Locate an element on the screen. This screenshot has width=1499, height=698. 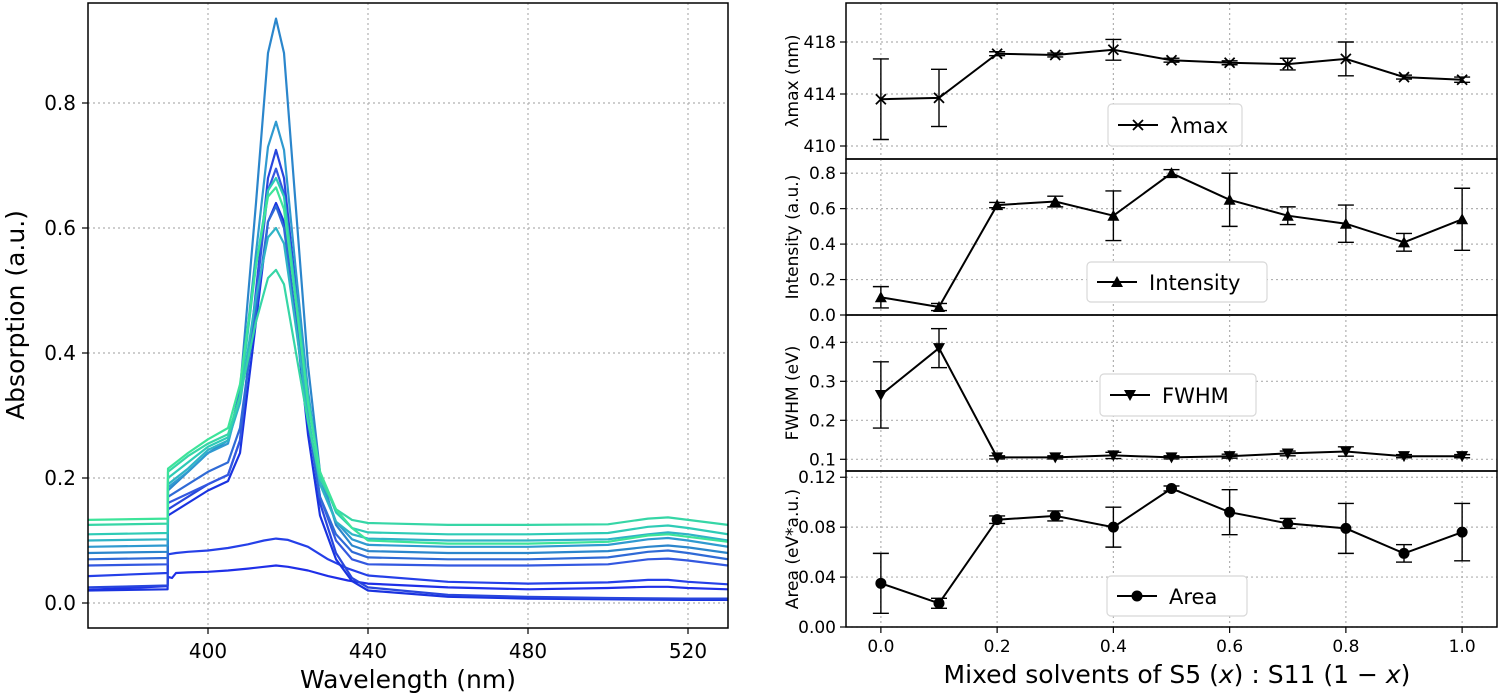
panel-area-3: 0.00 0.04 0.08 0.12 Area Area (eV*a.u.) is located at coordinates (1140, 553).